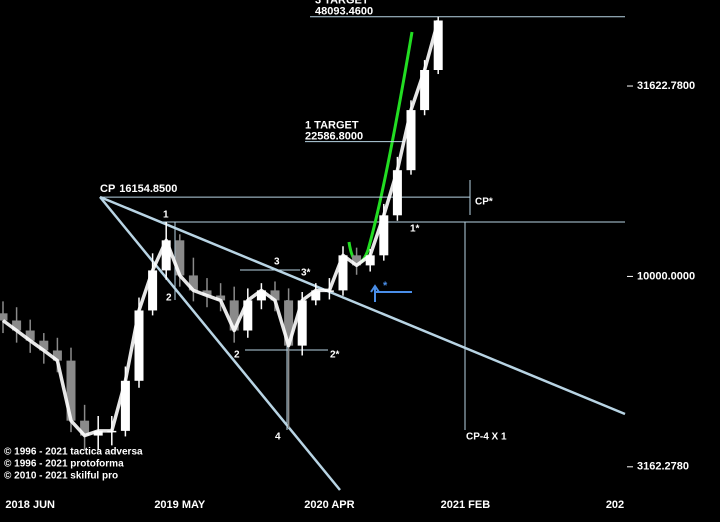 This screenshot has width=720, height=522. What do you see at coordinates (278, 437) in the screenshot?
I see `annotation: 4` at bounding box center [278, 437].